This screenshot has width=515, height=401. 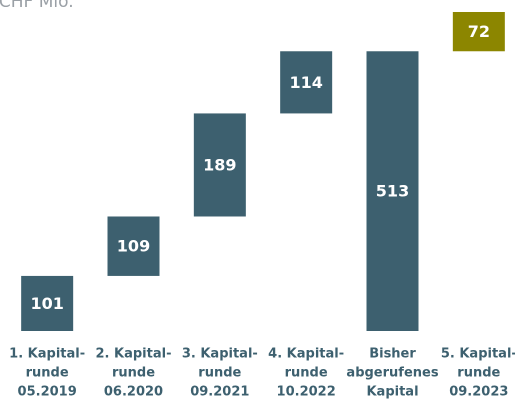 I want to click on x-tick-label: 06.2020, so click(x=133, y=392).